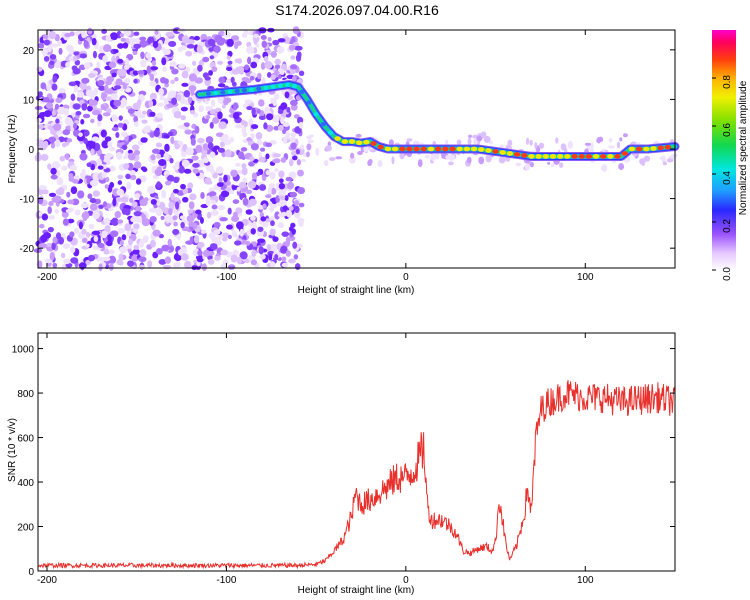  I want to click on spectrogram-y-tick-label: -20, so click(27, 249).